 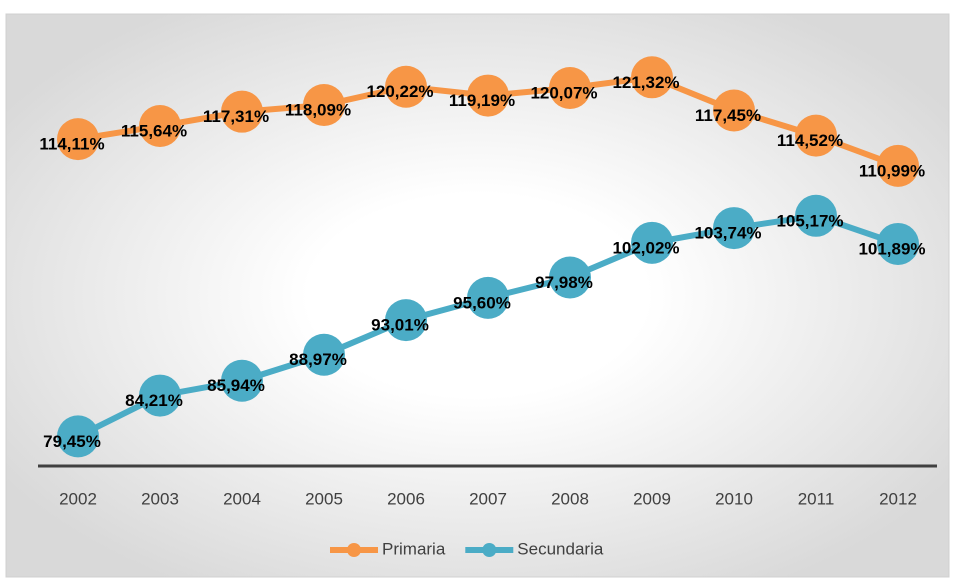 What do you see at coordinates (563, 92) in the screenshot?
I see `data-label: 120,07%` at bounding box center [563, 92].